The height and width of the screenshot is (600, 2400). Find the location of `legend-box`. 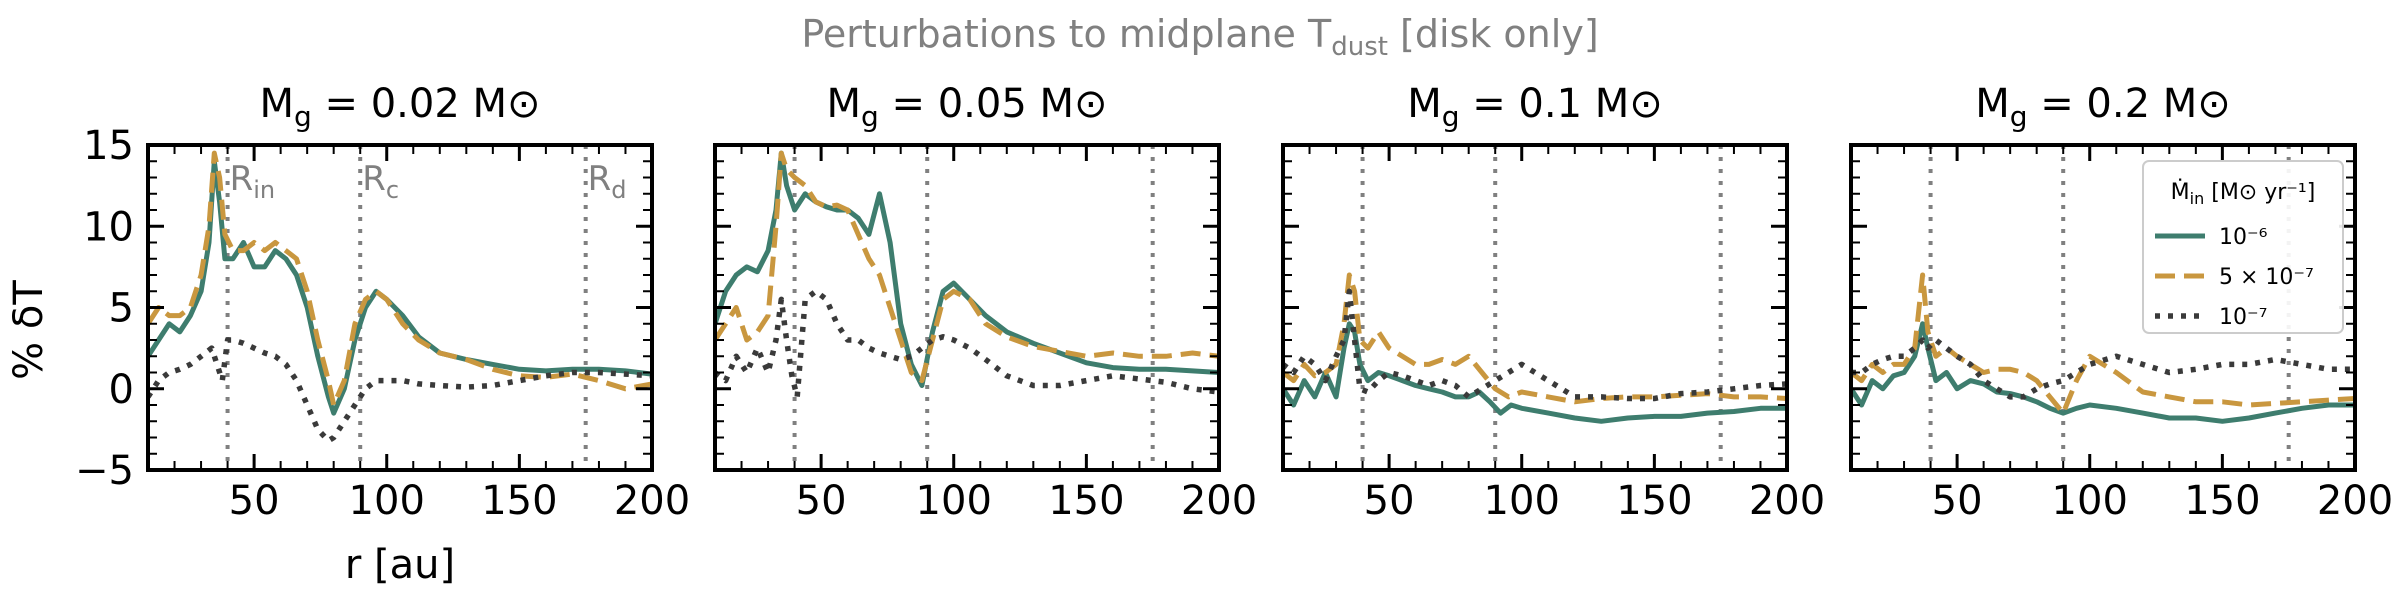

legend-box is located at coordinates (2243, 247).